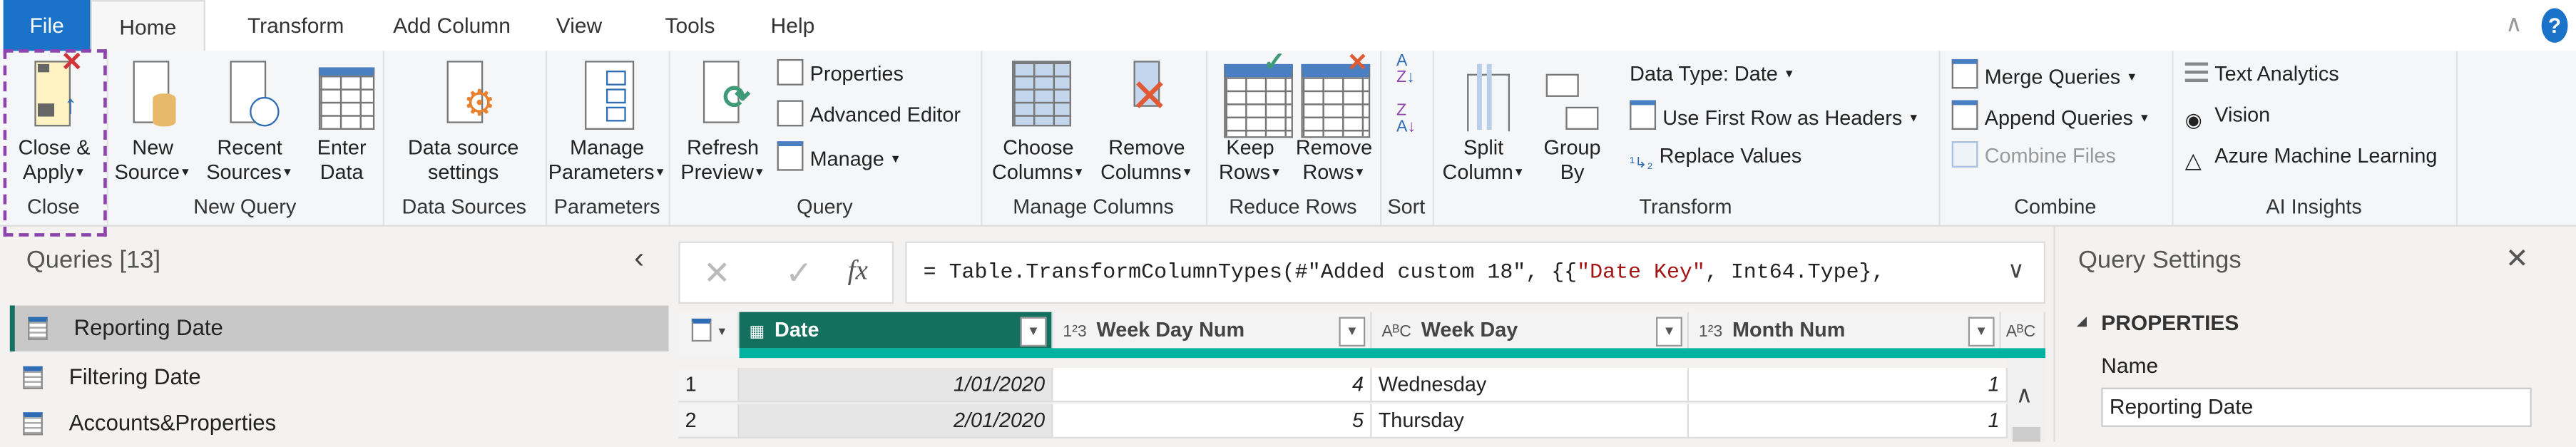 This screenshot has width=2576, height=447. Describe the element at coordinates (1213, 421) in the screenshot. I see `cell: 5` at that location.